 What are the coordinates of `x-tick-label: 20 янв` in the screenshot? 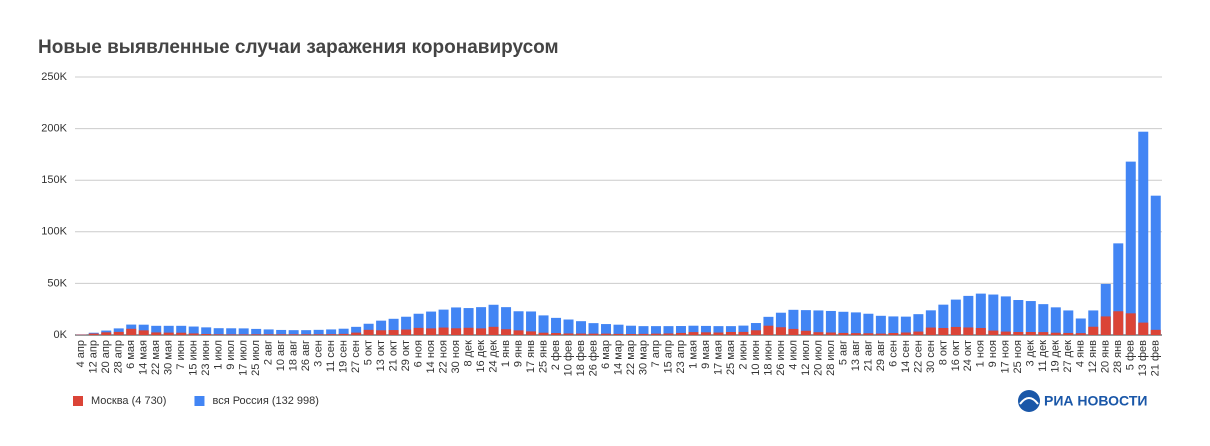 It's located at (1106, 356).